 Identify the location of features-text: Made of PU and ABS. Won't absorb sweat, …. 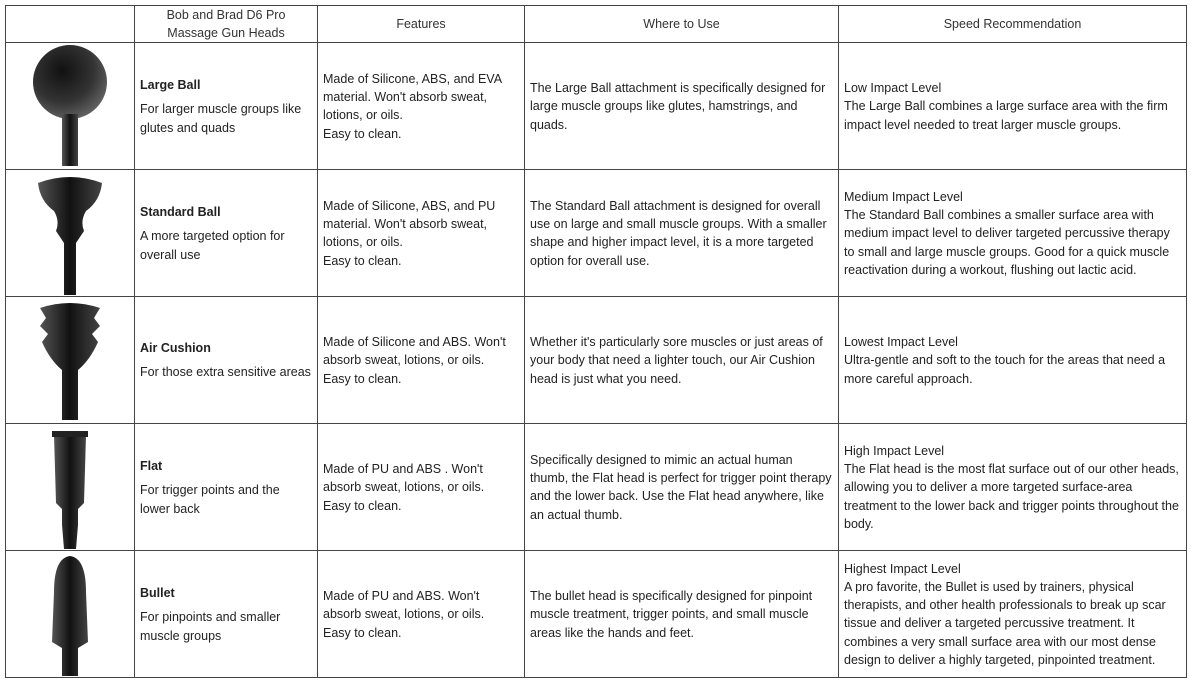
(404, 605).